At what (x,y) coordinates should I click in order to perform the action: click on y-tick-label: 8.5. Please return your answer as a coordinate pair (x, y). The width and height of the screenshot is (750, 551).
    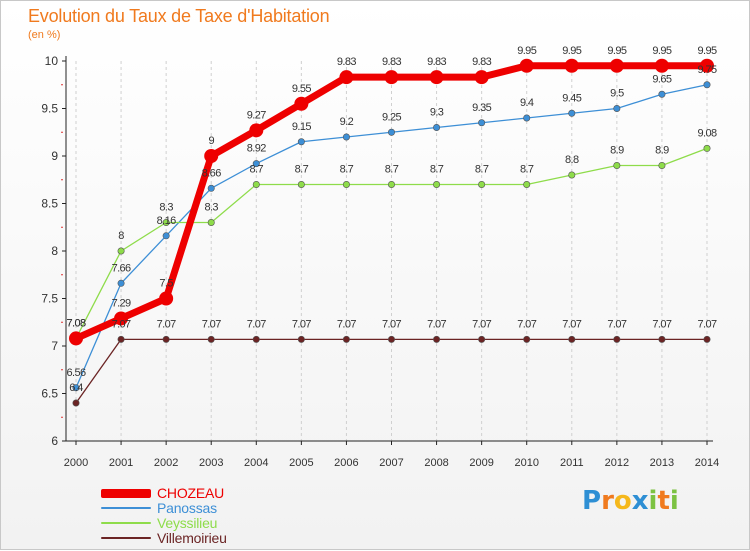
    Looking at the image, I should click on (49, 204).